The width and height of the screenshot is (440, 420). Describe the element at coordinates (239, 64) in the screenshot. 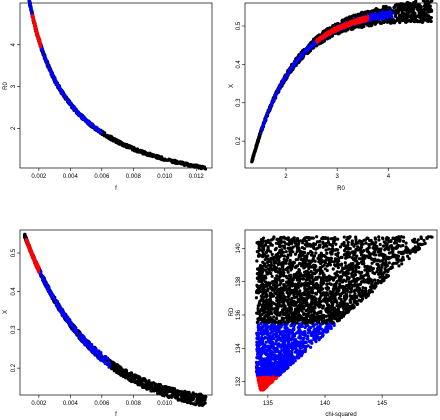

I see `y-tick-label: 0.4` at that location.